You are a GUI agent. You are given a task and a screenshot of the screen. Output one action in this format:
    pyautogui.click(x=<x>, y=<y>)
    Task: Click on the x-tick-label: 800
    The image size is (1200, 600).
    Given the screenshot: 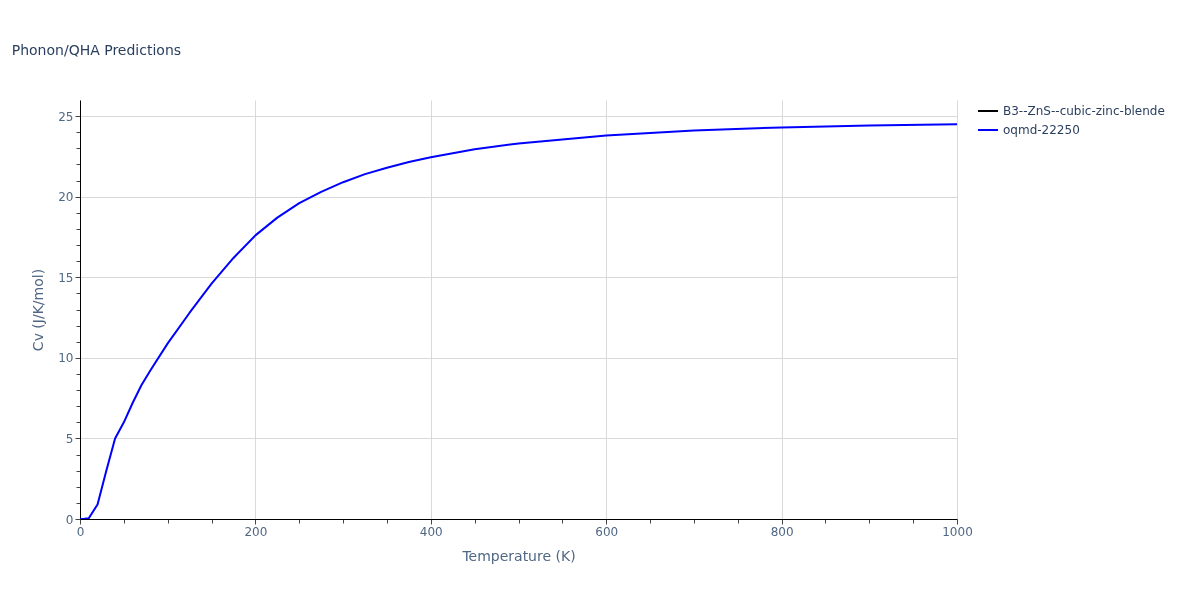 What is the action you would take?
    pyautogui.click(x=782, y=531)
    